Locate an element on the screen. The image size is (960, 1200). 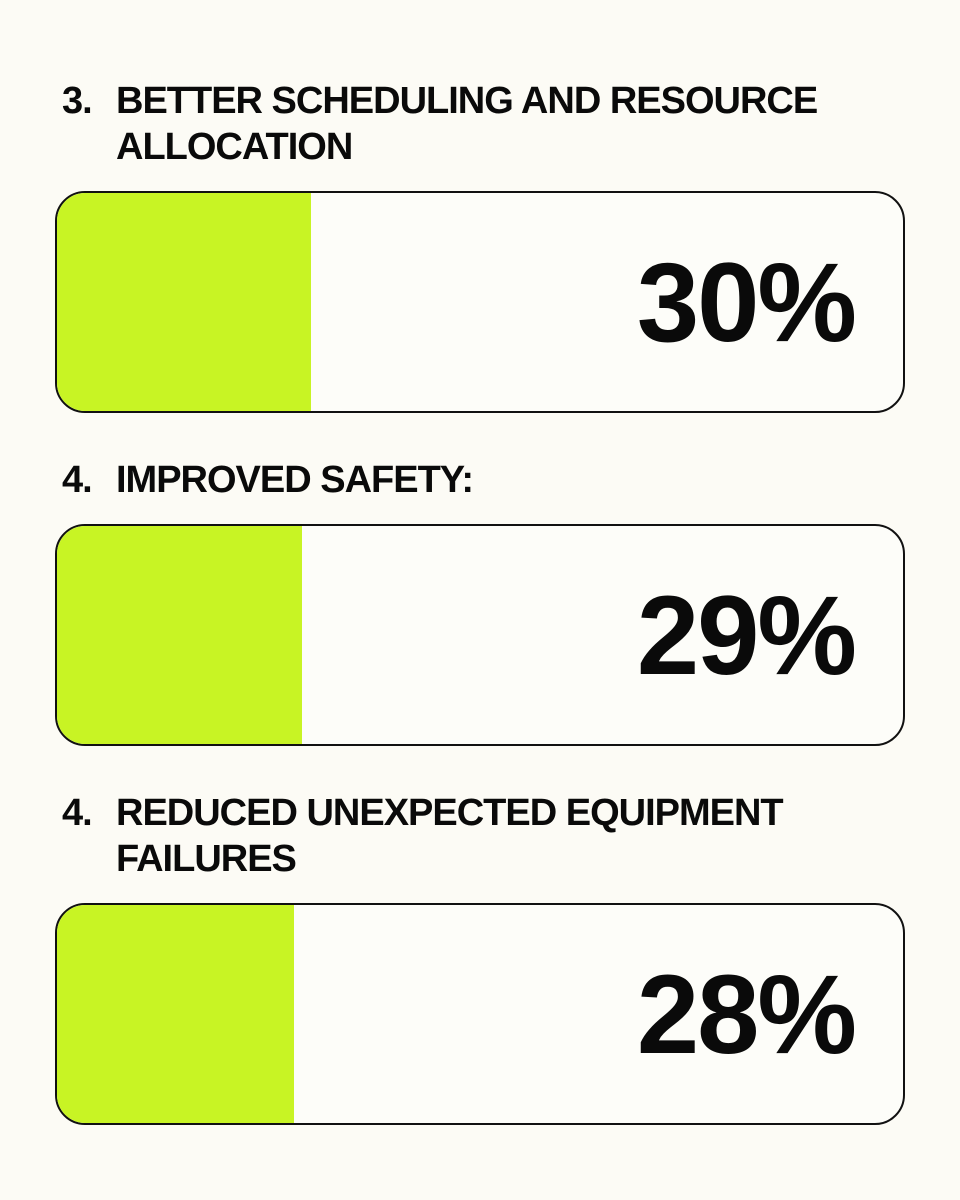
item-label: 4. REDUCED UNEXPECTED EQUIPMENT FAILURES is located at coordinates (472, 836).